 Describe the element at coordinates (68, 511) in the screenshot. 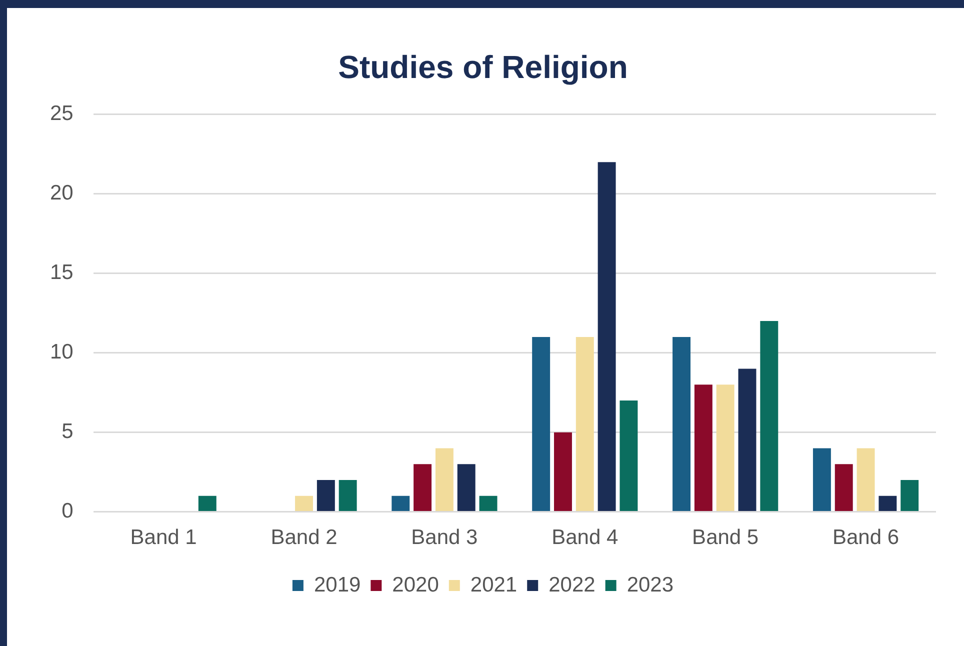

I see `y-tick-label: 0` at that location.